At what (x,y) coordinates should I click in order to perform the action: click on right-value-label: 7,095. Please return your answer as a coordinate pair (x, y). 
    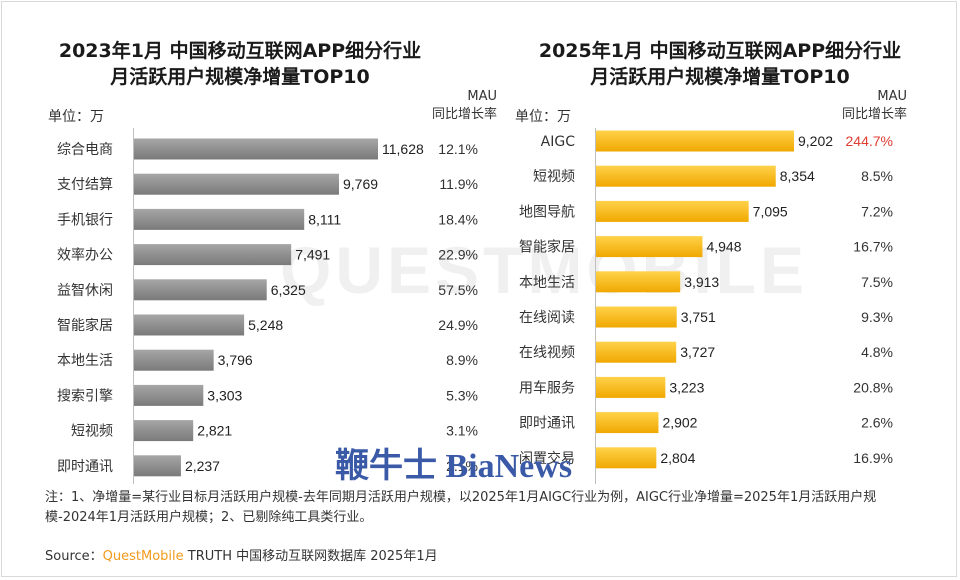
    Looking at the image, I should click on (770, 211).